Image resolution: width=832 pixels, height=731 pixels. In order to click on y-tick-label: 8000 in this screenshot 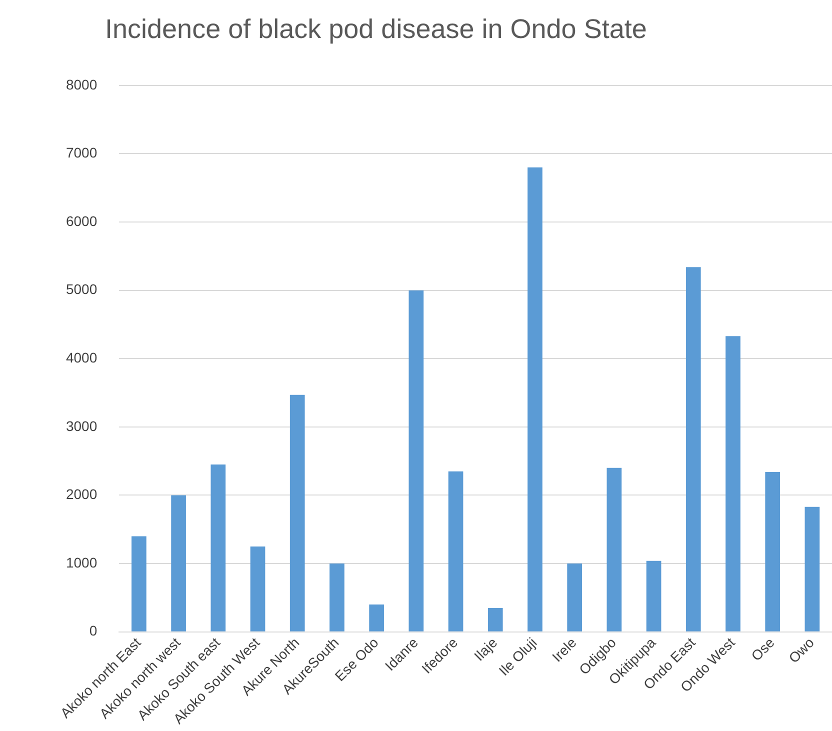, I will do `click(82, 84)`.